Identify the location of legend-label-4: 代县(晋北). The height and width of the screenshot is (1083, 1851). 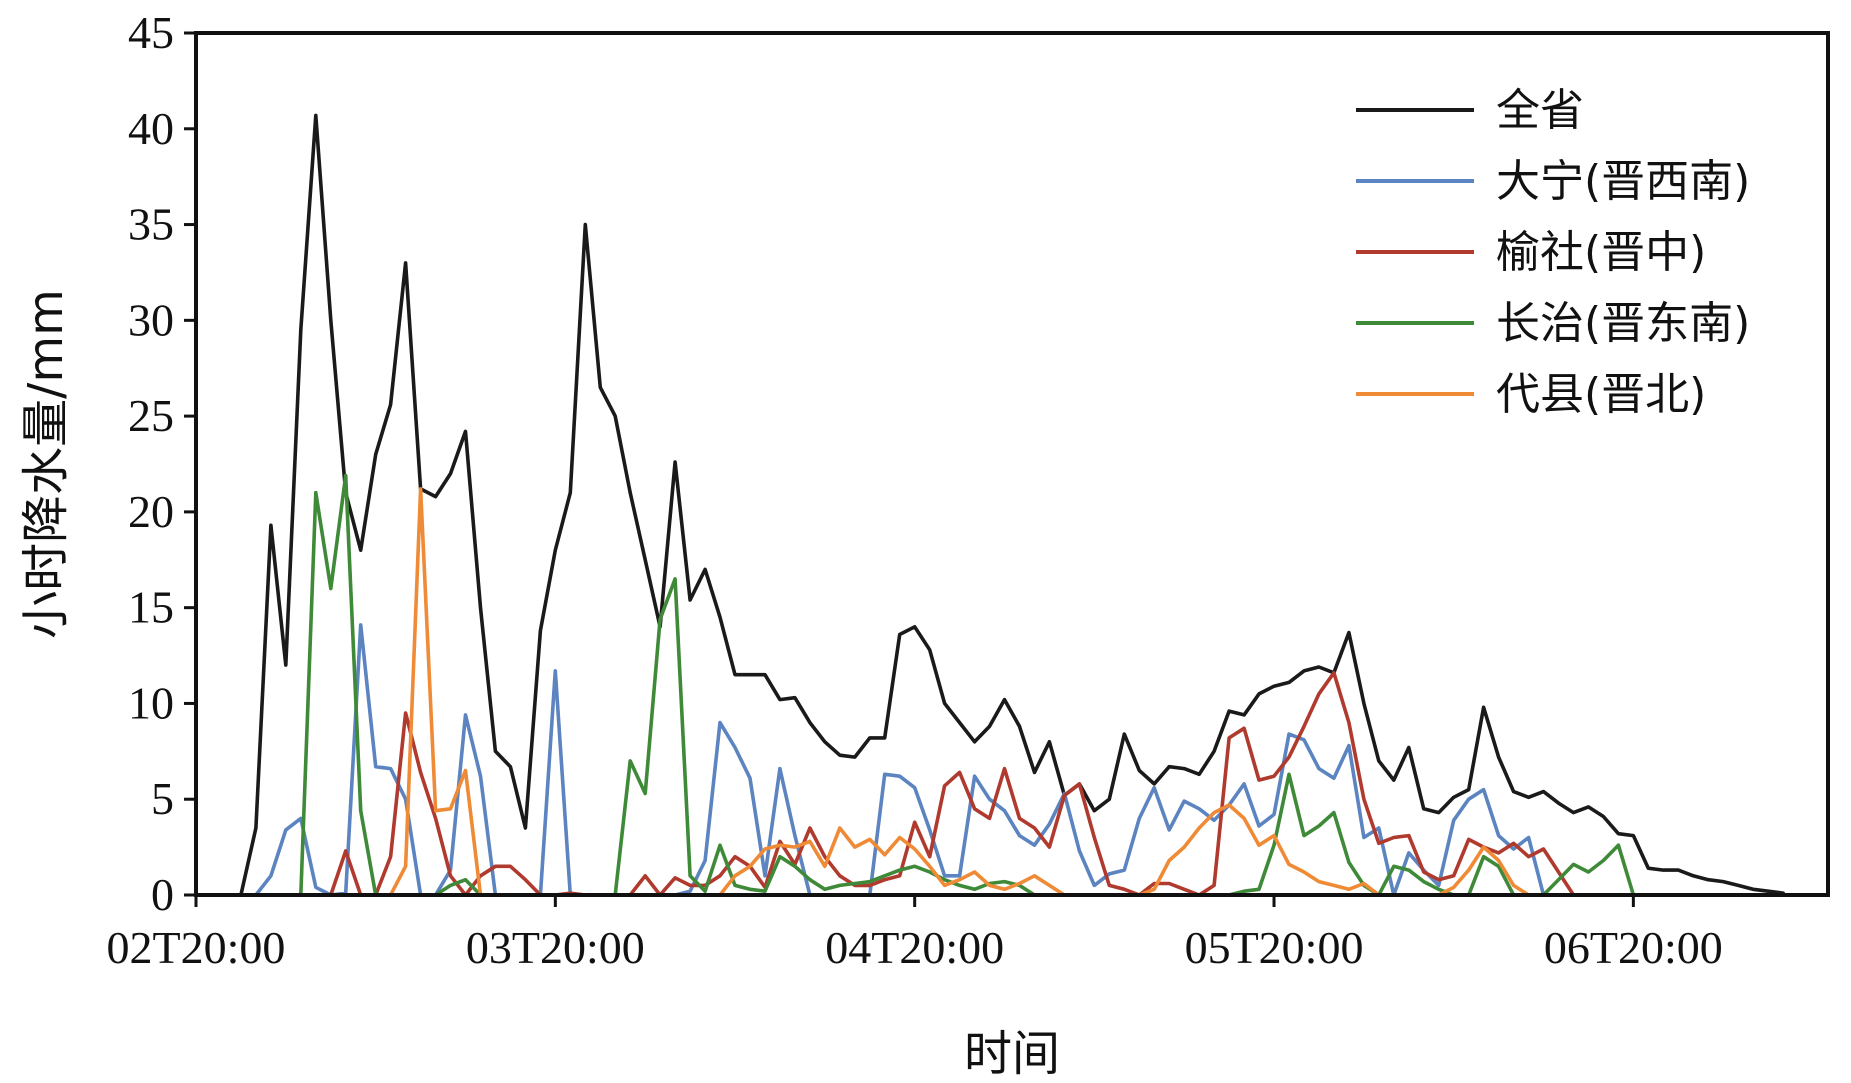
(1601, 394).